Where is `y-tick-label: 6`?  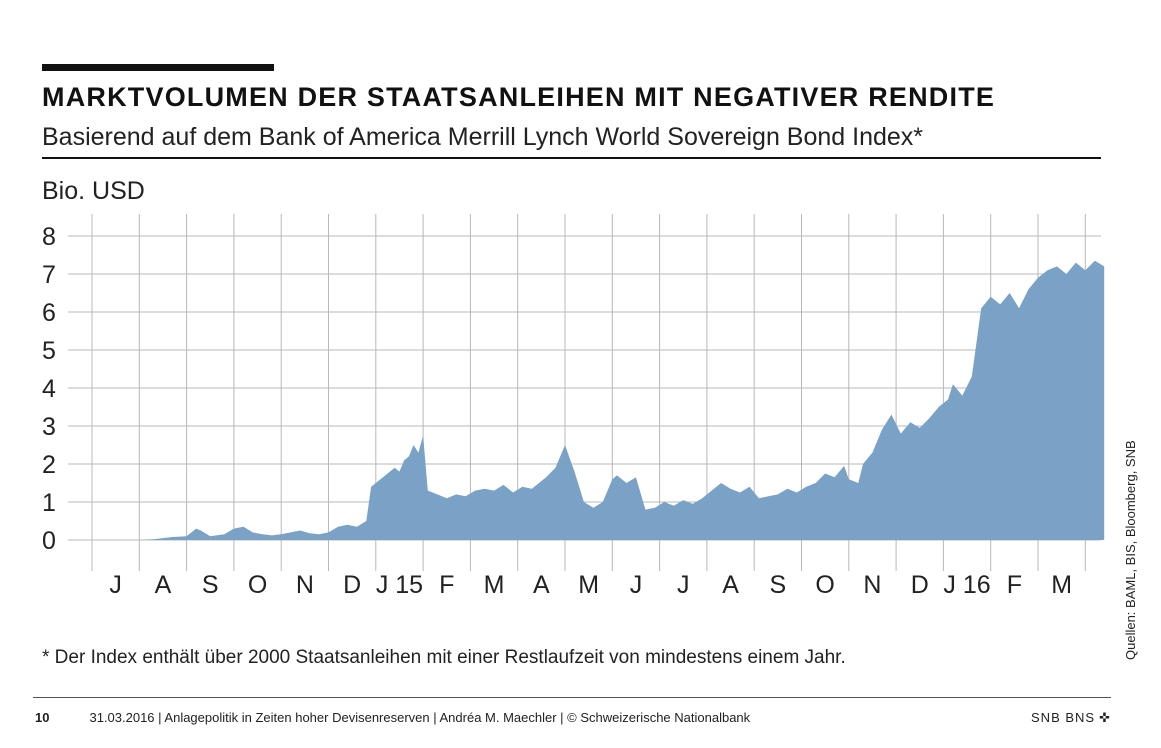
y-tick-label: 6 is located at coordinates (49, 313).